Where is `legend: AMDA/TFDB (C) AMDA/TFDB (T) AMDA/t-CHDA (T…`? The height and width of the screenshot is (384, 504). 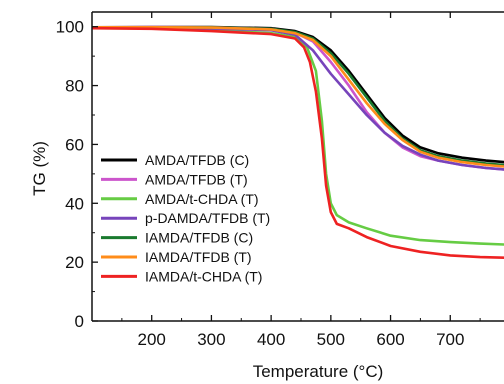
legend: AMDA/TFDB (C) AMDA/TFDB (T) AMDA/t-CHDA (T… is located at coordinates (185, 218).